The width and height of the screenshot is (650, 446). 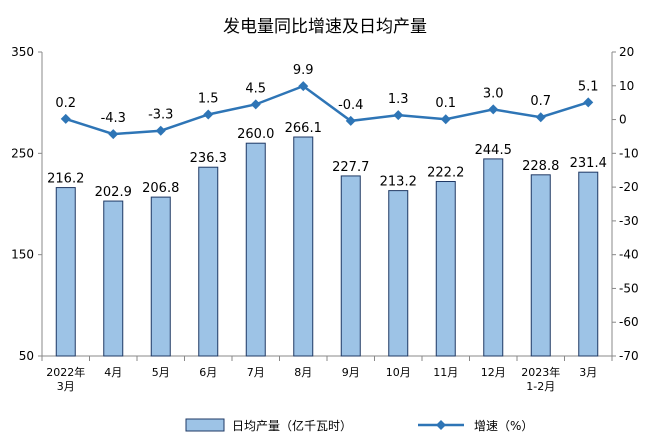 I want to click on legend-bar-swatch, so click(x=205, y=425).